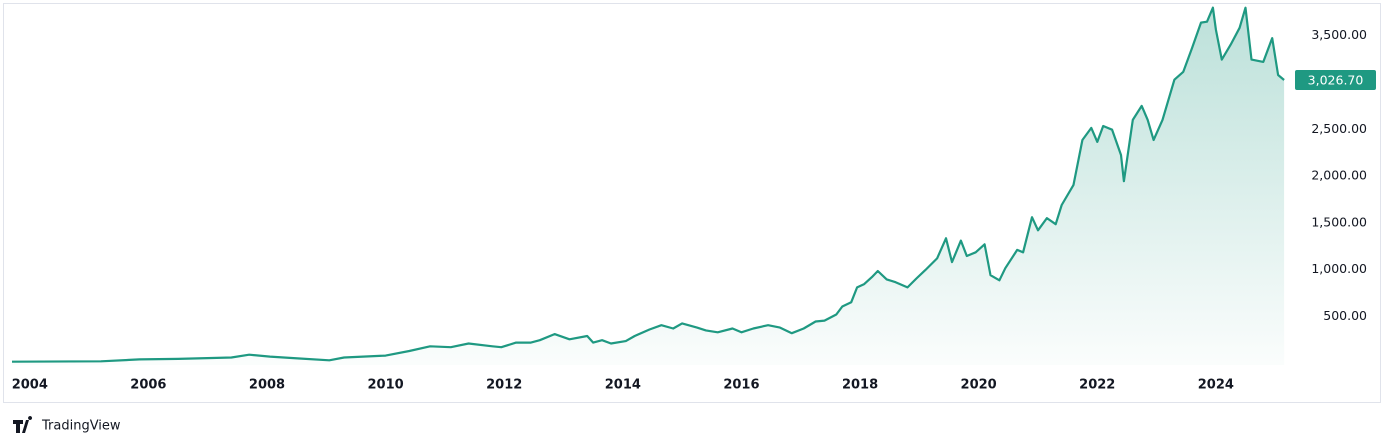 Image resolution: width=1394 pixels, height=447 pixels. What do you see at coordinates (81, 426) in the screenshot?
I see `brand-name: TradingView` at bounding box center [81, 426].